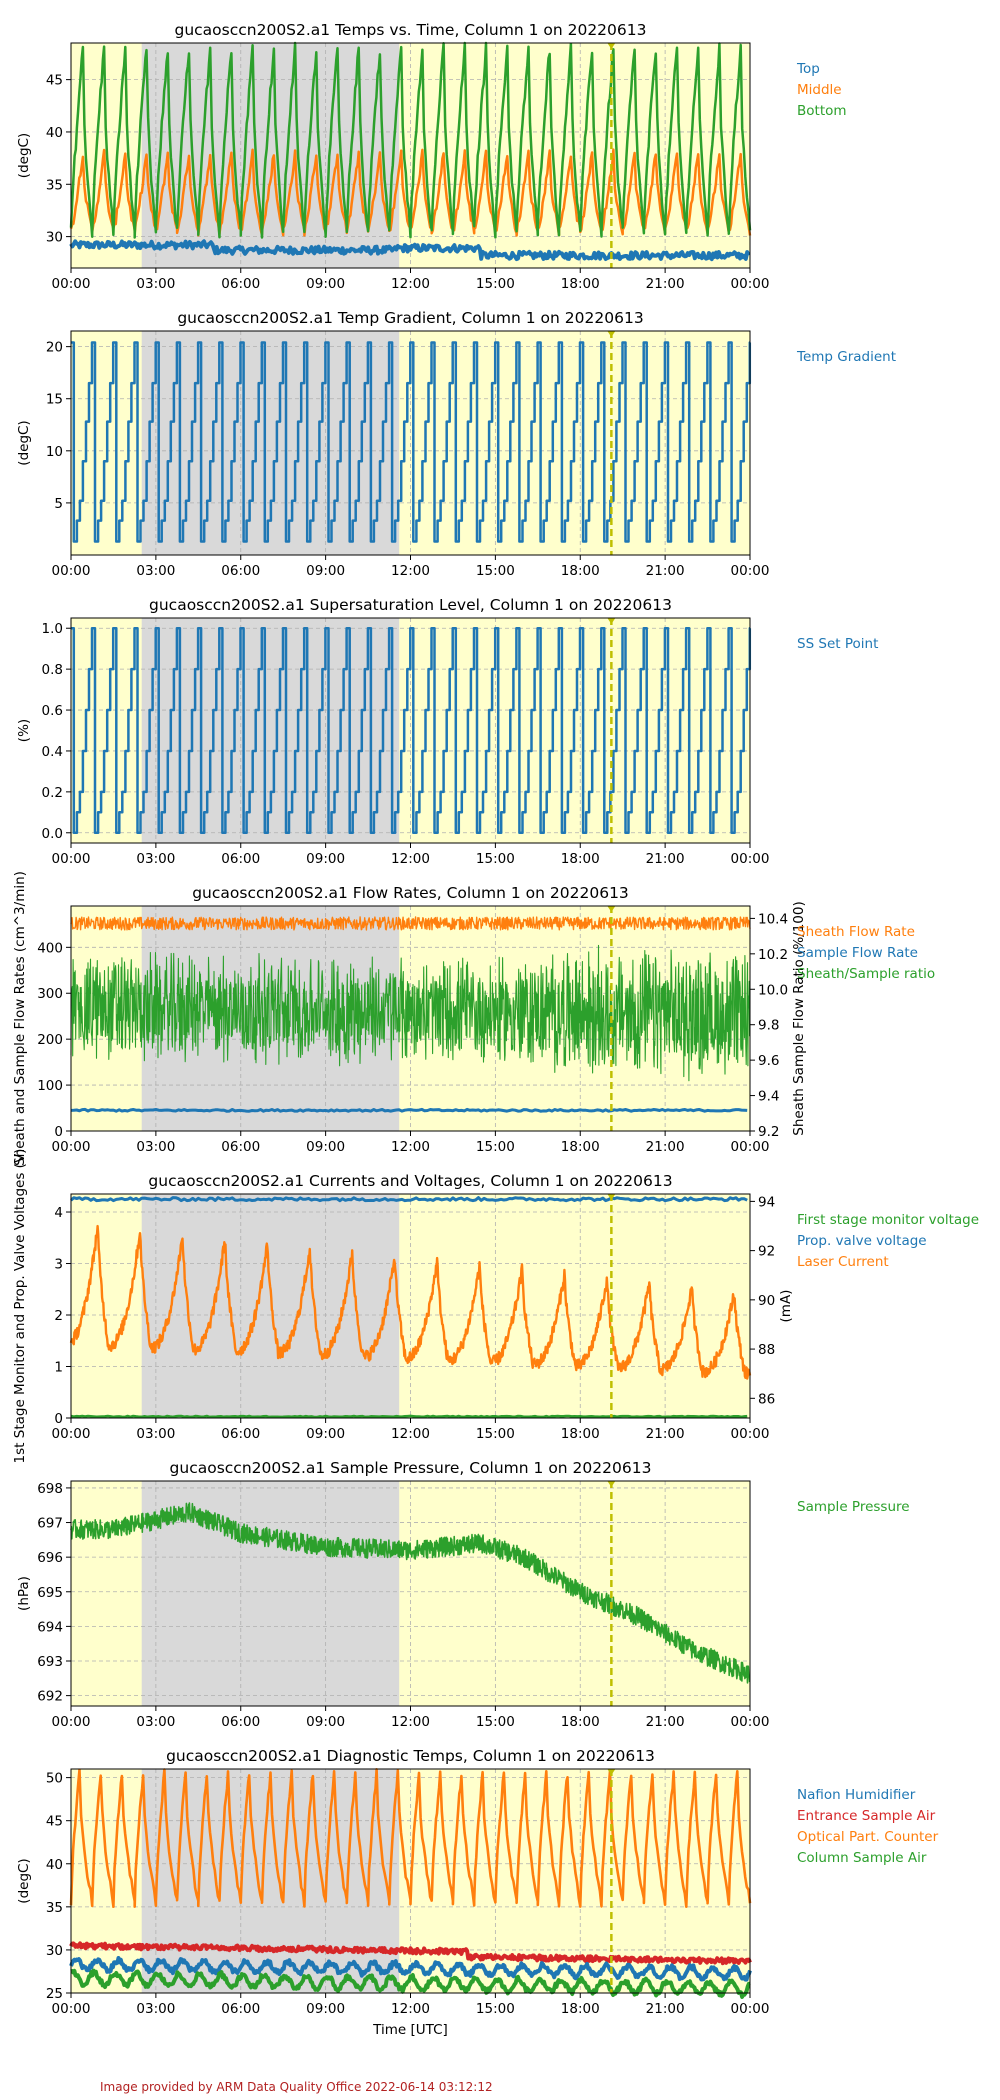 This screenshot has height=2100, width=1000. I want to click on y-right-tick-label: 9.6, so click(768, 1061).